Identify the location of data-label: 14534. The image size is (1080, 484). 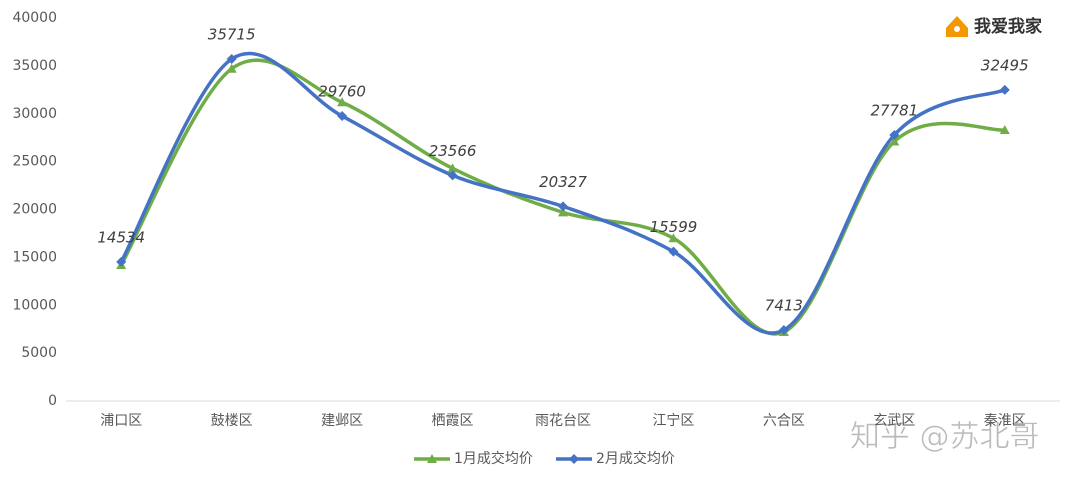
(121, 237).